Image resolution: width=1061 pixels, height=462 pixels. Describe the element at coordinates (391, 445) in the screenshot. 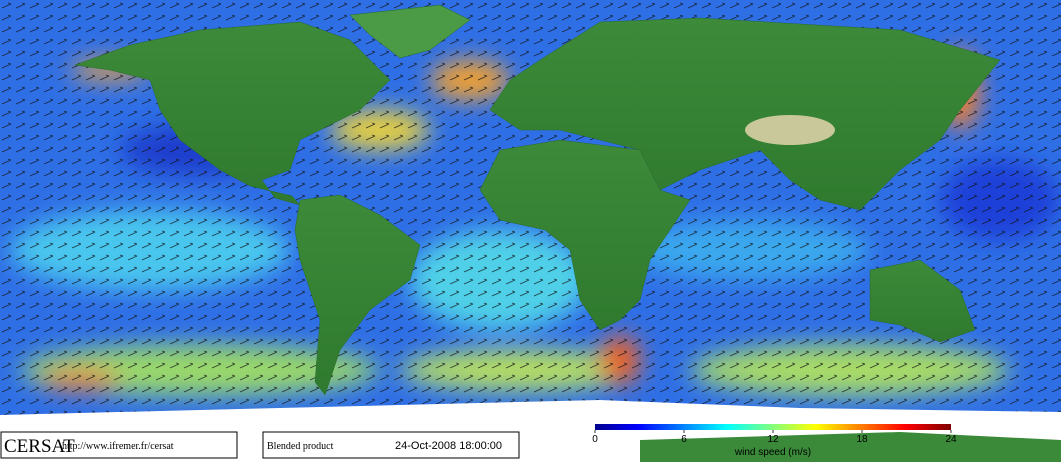

I see `product-box` at that location.